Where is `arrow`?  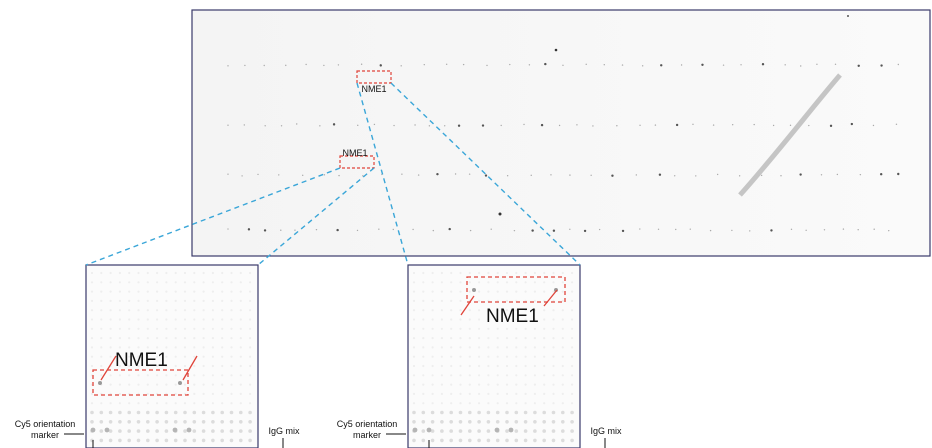 arrow is located at coordinates (108, 368).